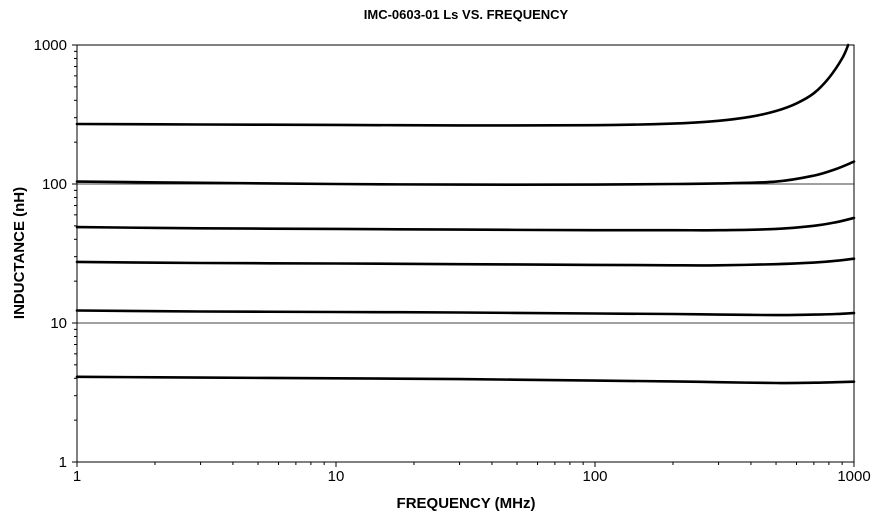  I want to click on y-tick-label: 1000, so click(50, 45).